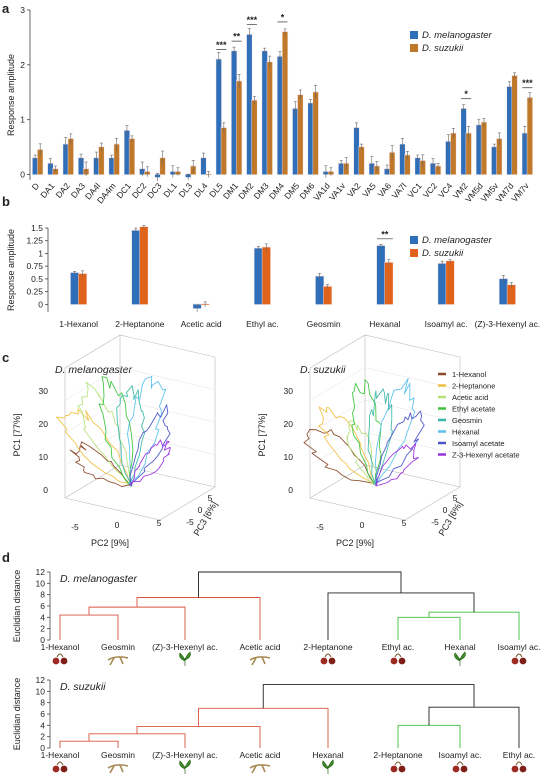 This screenshot has width=550, height=783. Describe the element at coordinates (206, 519) in the screenshot. I see `pca-z-label: PC3 [6%]` at that location.